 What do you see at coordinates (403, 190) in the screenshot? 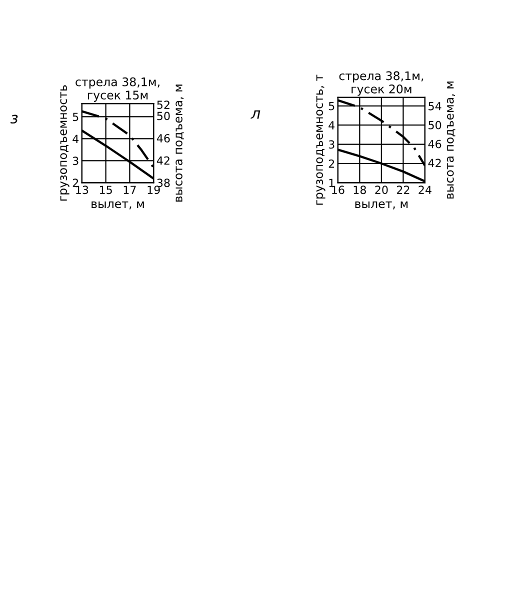
I see `x-tick-label: 22` at bounding box center [403, 190].